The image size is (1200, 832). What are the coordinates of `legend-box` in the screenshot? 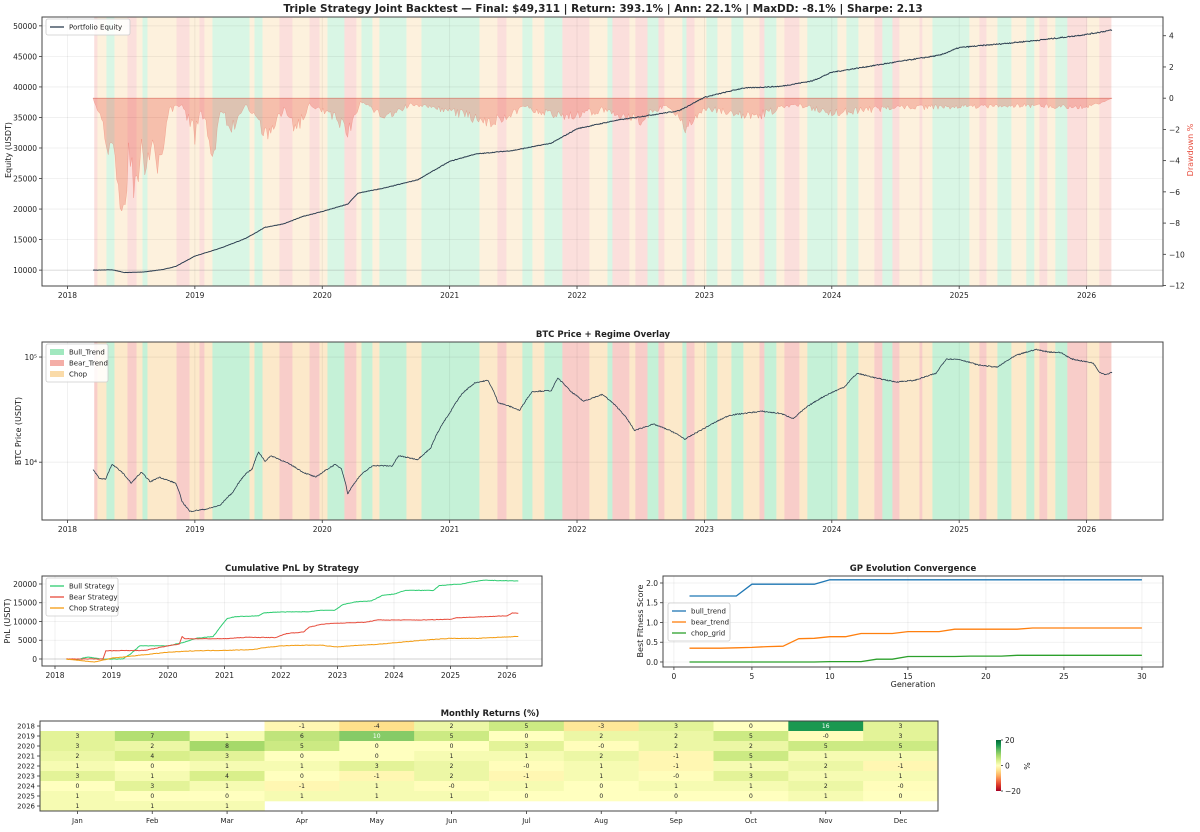 It's located at (82, 597).